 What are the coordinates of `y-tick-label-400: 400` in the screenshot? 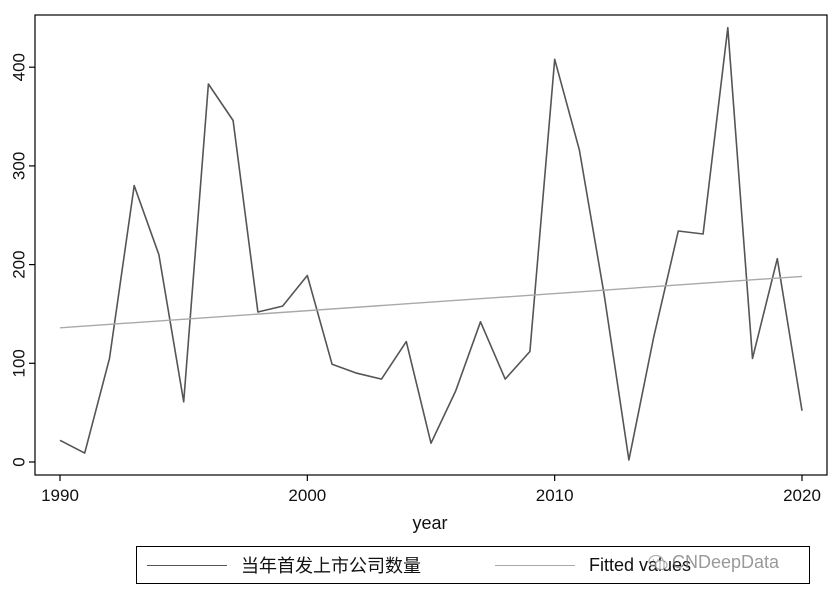 It's located at (18, 67).